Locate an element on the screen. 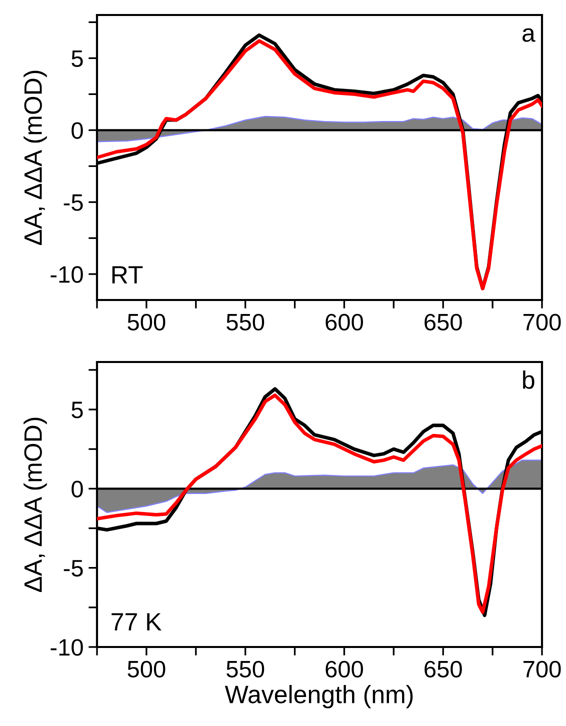 The width and height of the screenshot is (566, 726). annotation: a is located at coordinates (529, 35).